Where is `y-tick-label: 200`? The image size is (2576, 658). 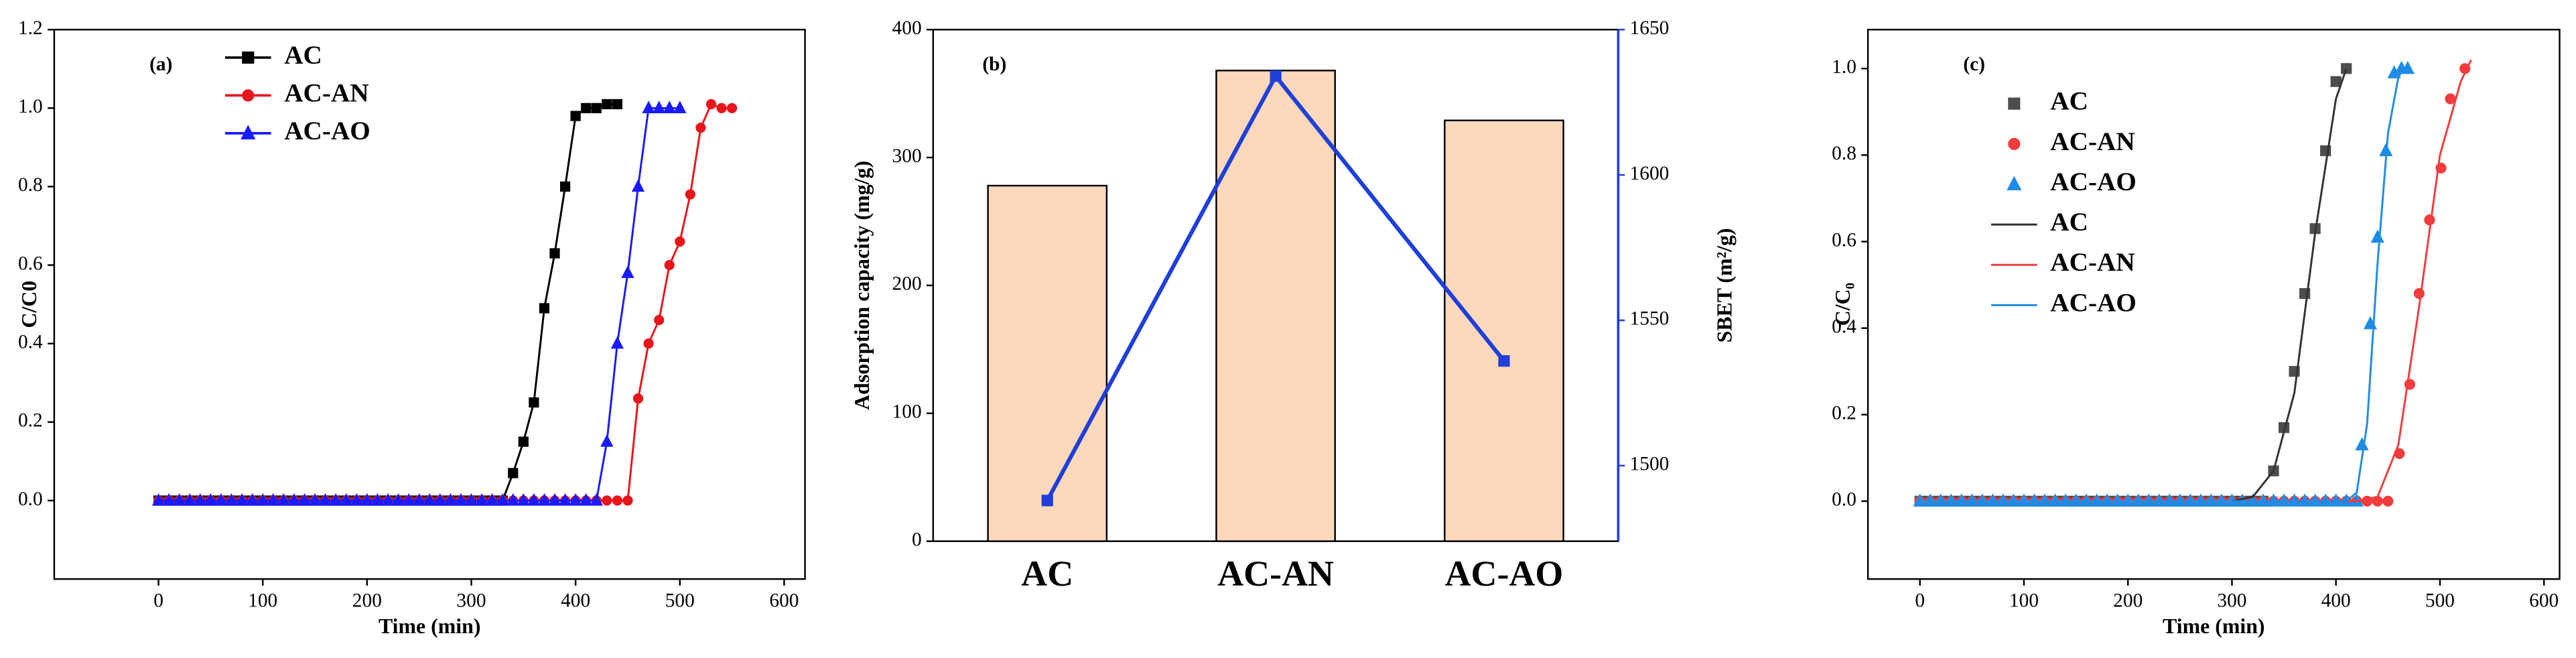
y-tick-label: 200 is located at coordinates (907, 284).